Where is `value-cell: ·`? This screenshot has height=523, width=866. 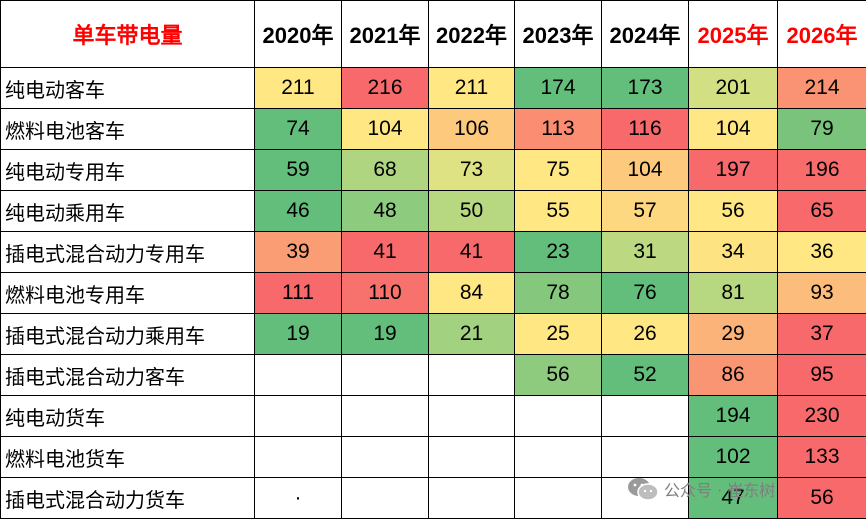
value-cell: · is located at coordinates (298, 498).